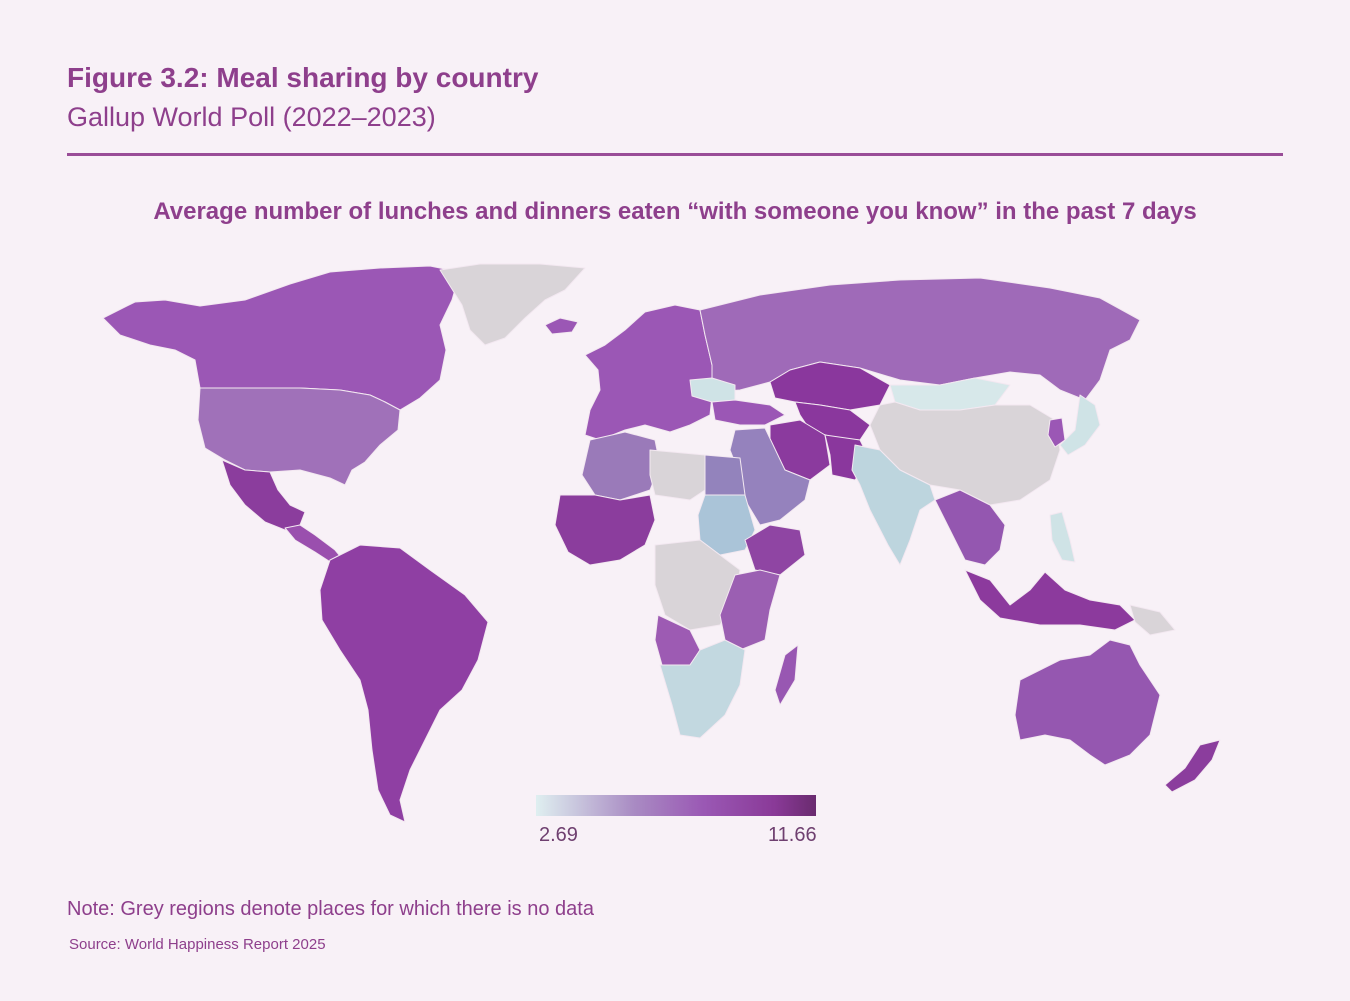 This screenshot has height=1001, width=1350. I want to click on region-south-america, so click(404, 683).